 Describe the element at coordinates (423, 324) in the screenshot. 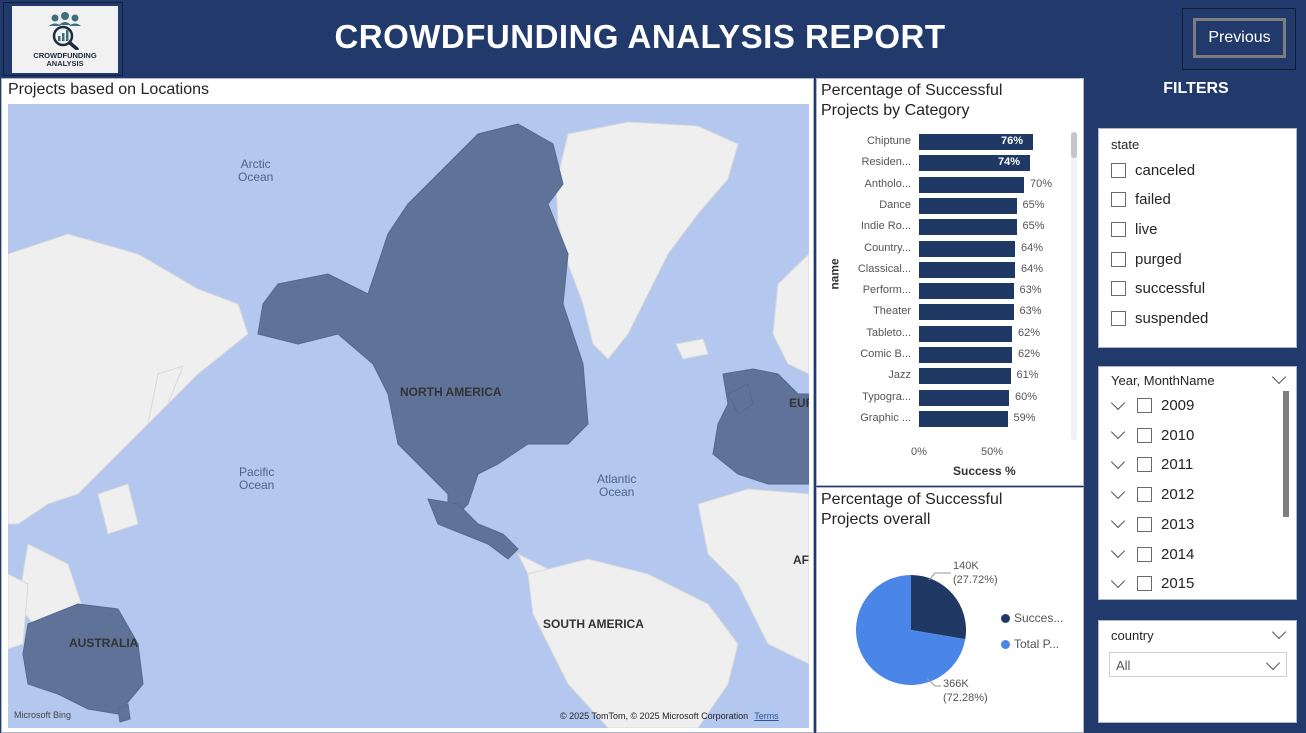

I see `north-america-landmass` at that location.